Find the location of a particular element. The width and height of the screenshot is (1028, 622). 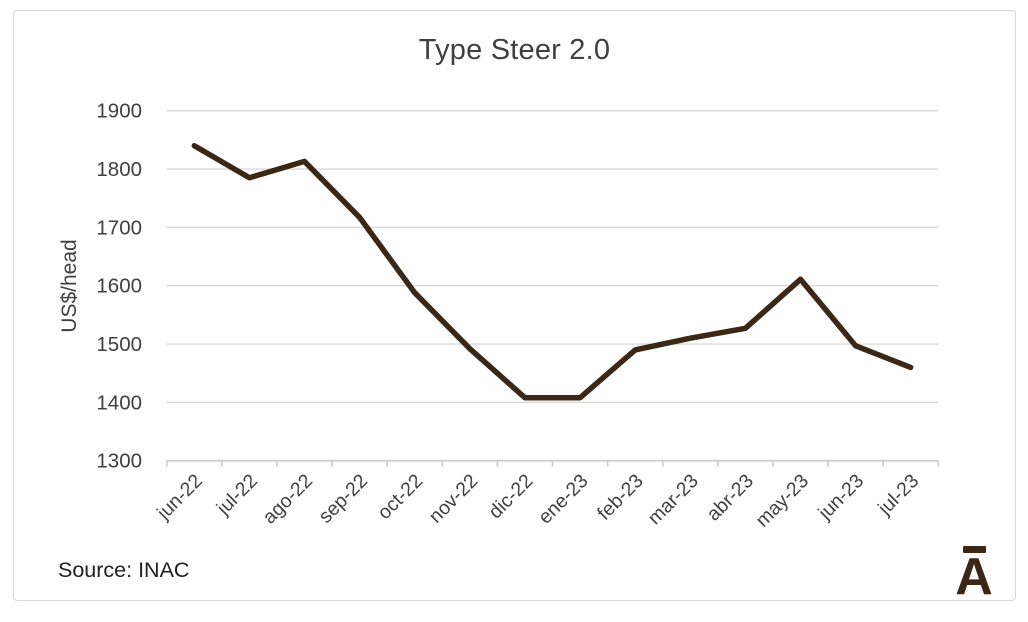

x-tick-label: ago-22 is located at coordinates (288, 499).